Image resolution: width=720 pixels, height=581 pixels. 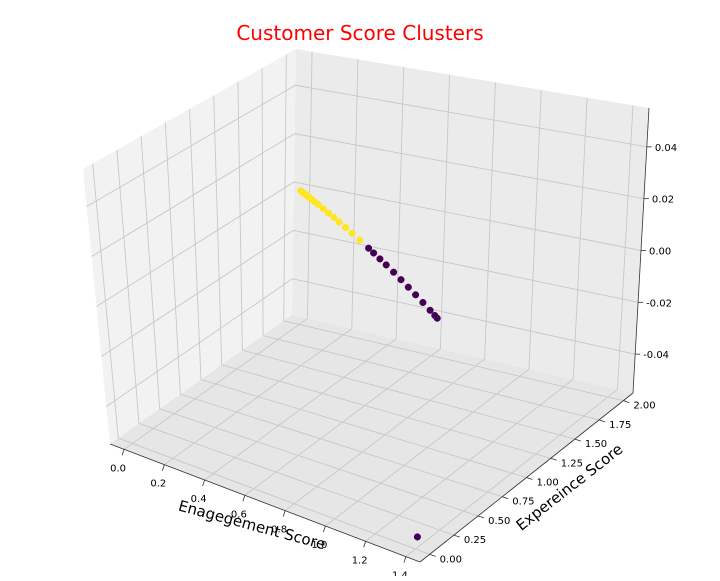 What do you see at coordinates (319, 545) in the screenshot?
I see `x-tick-label: 1.0` at bounding box center [319, 545].